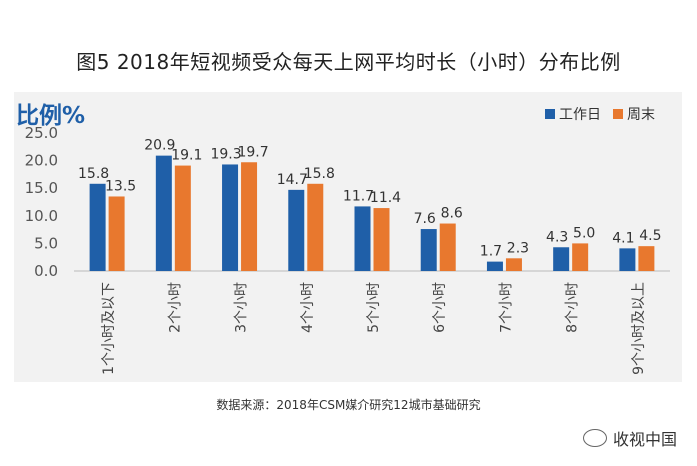 Image resolution: width=697 pixels, height=466 pixels. I want to click on brand-name: 收视中国, so click(644, 439).